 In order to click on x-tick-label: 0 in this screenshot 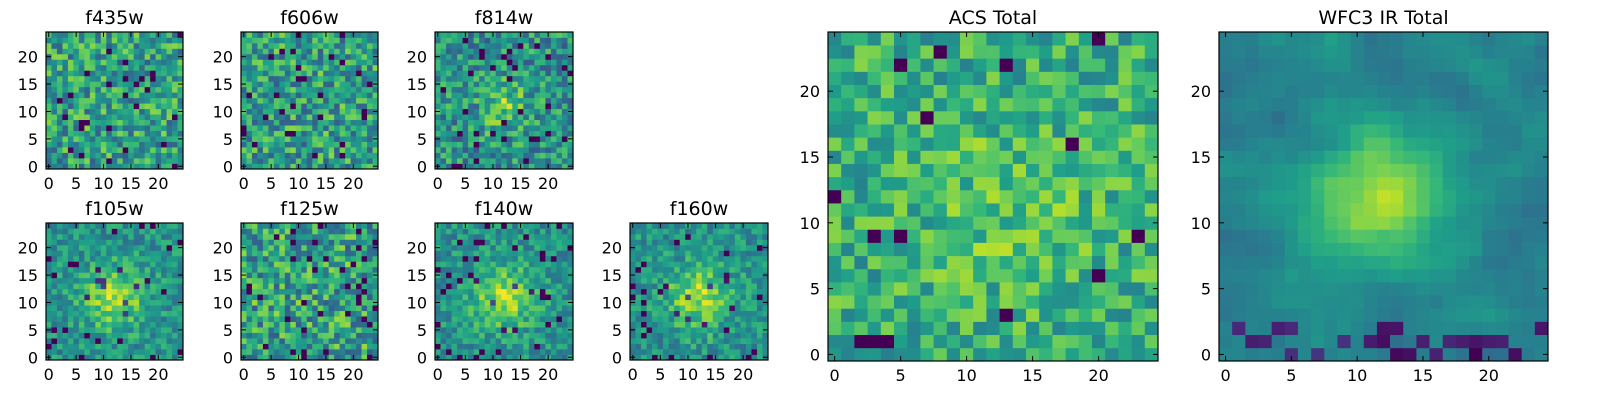, I will do `click(244, 183)`.